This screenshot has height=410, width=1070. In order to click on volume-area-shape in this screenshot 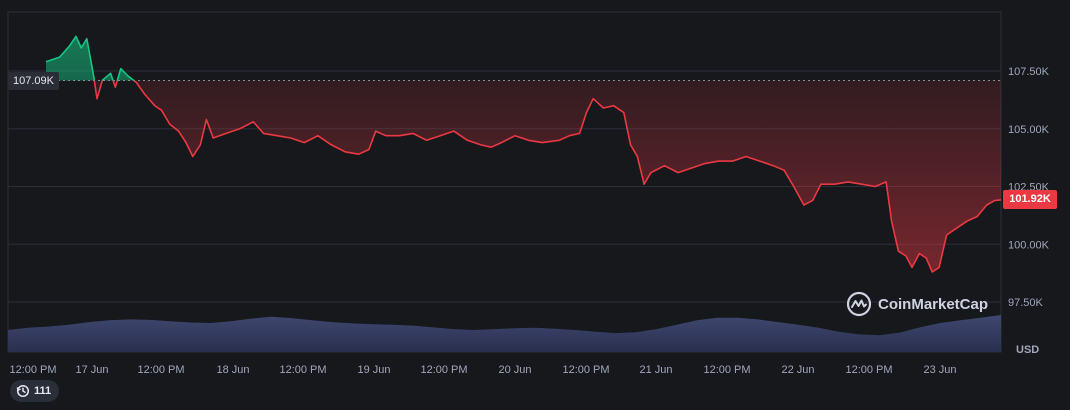, I will do `click(504, 333)`.